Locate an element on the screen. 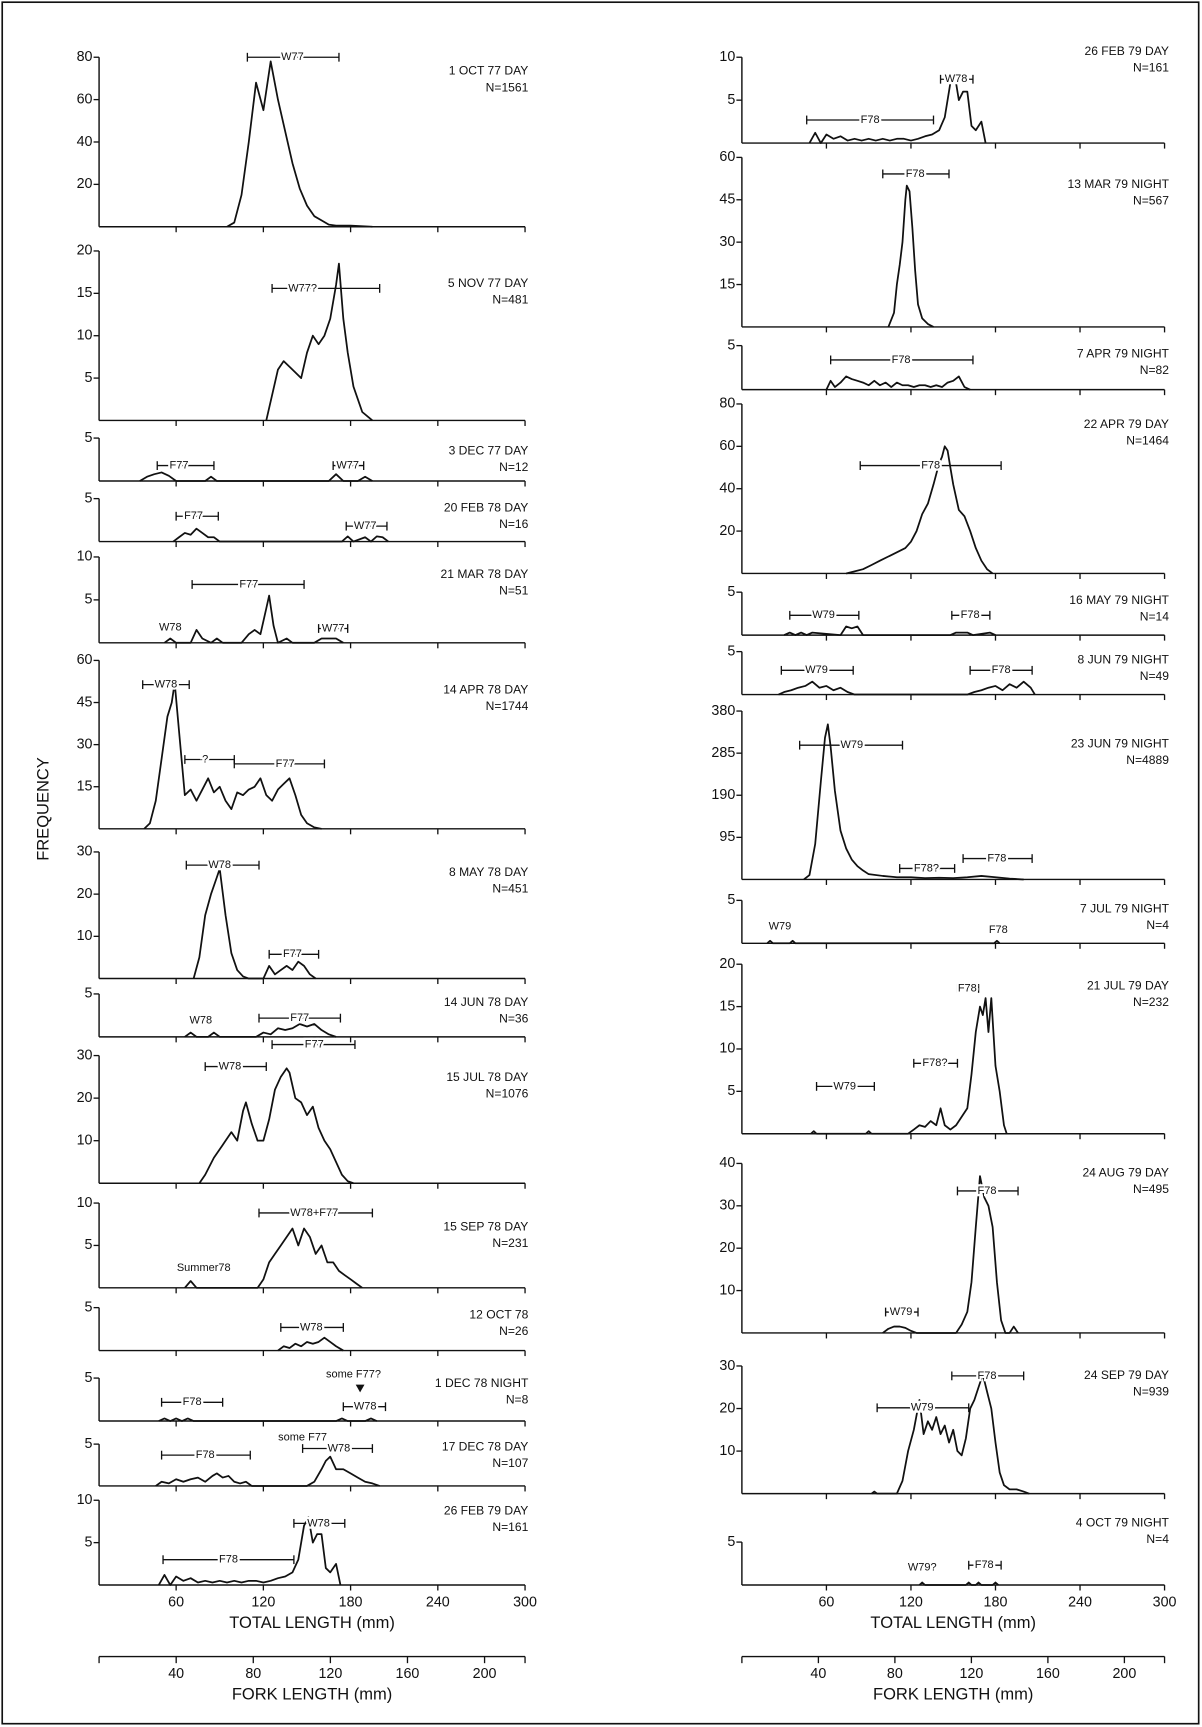 The height and width of the screenshot is (1727, 1202). y-tick-label: 95 is located at coordinates (727, 837).